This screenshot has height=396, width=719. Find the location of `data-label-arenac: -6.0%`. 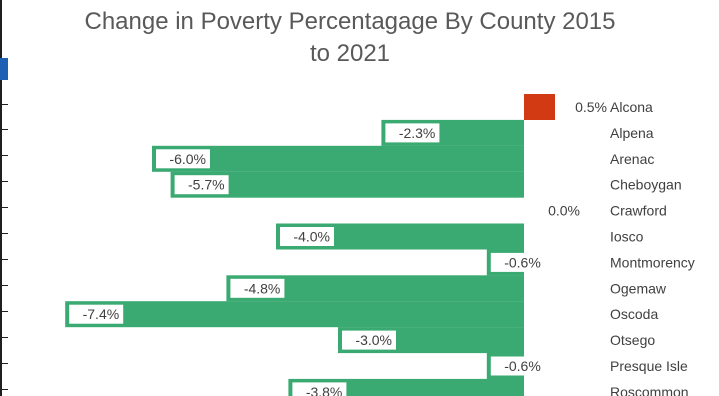

data-label-arenac: -6.0% is located at coordinates (187, 159).